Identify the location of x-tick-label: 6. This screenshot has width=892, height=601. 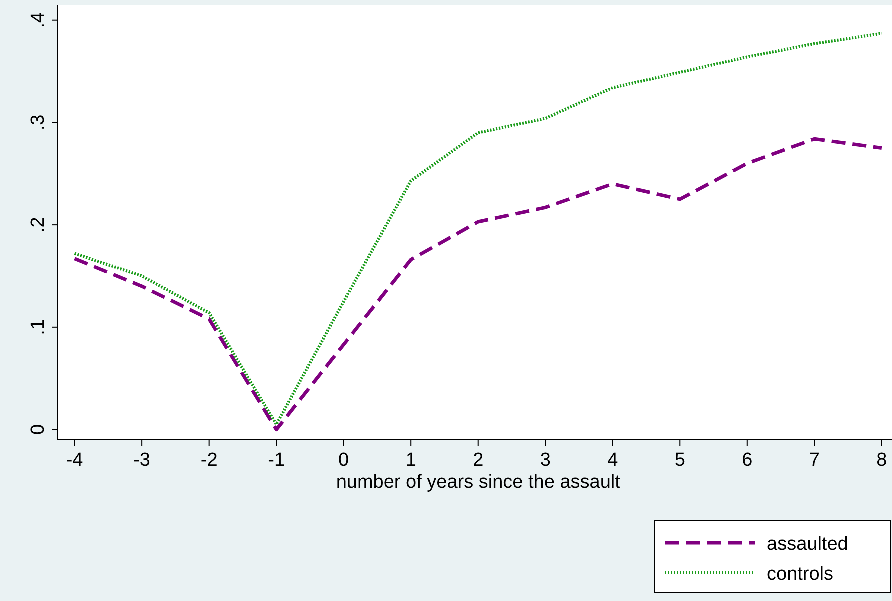
(747, 460).